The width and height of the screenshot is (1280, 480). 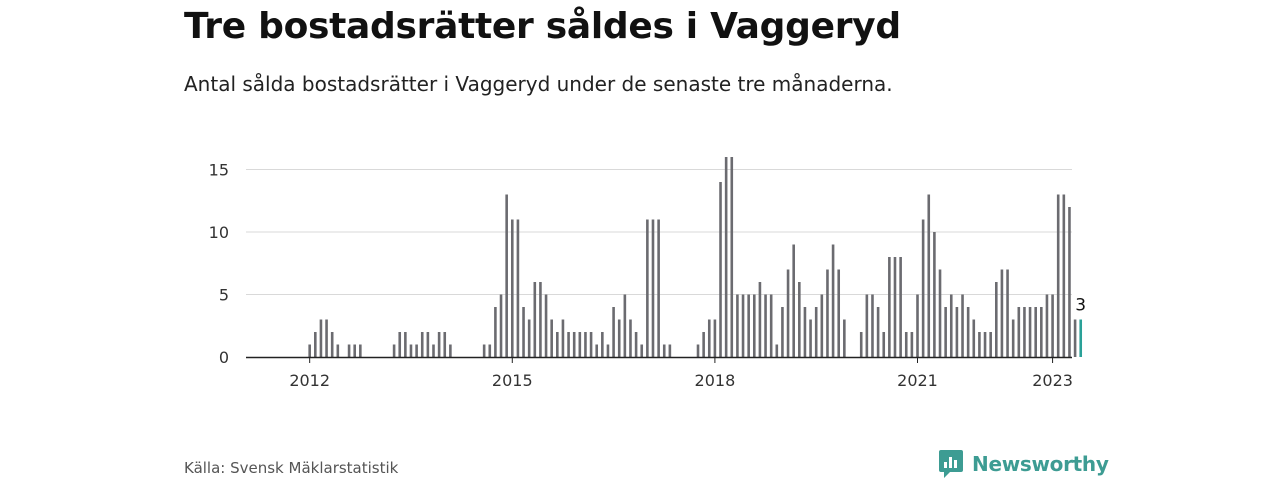 What do you see at coordinates (219, 170) in the screenshot?
I see `y-tick-label: 15` at bounding box center [219, 170].